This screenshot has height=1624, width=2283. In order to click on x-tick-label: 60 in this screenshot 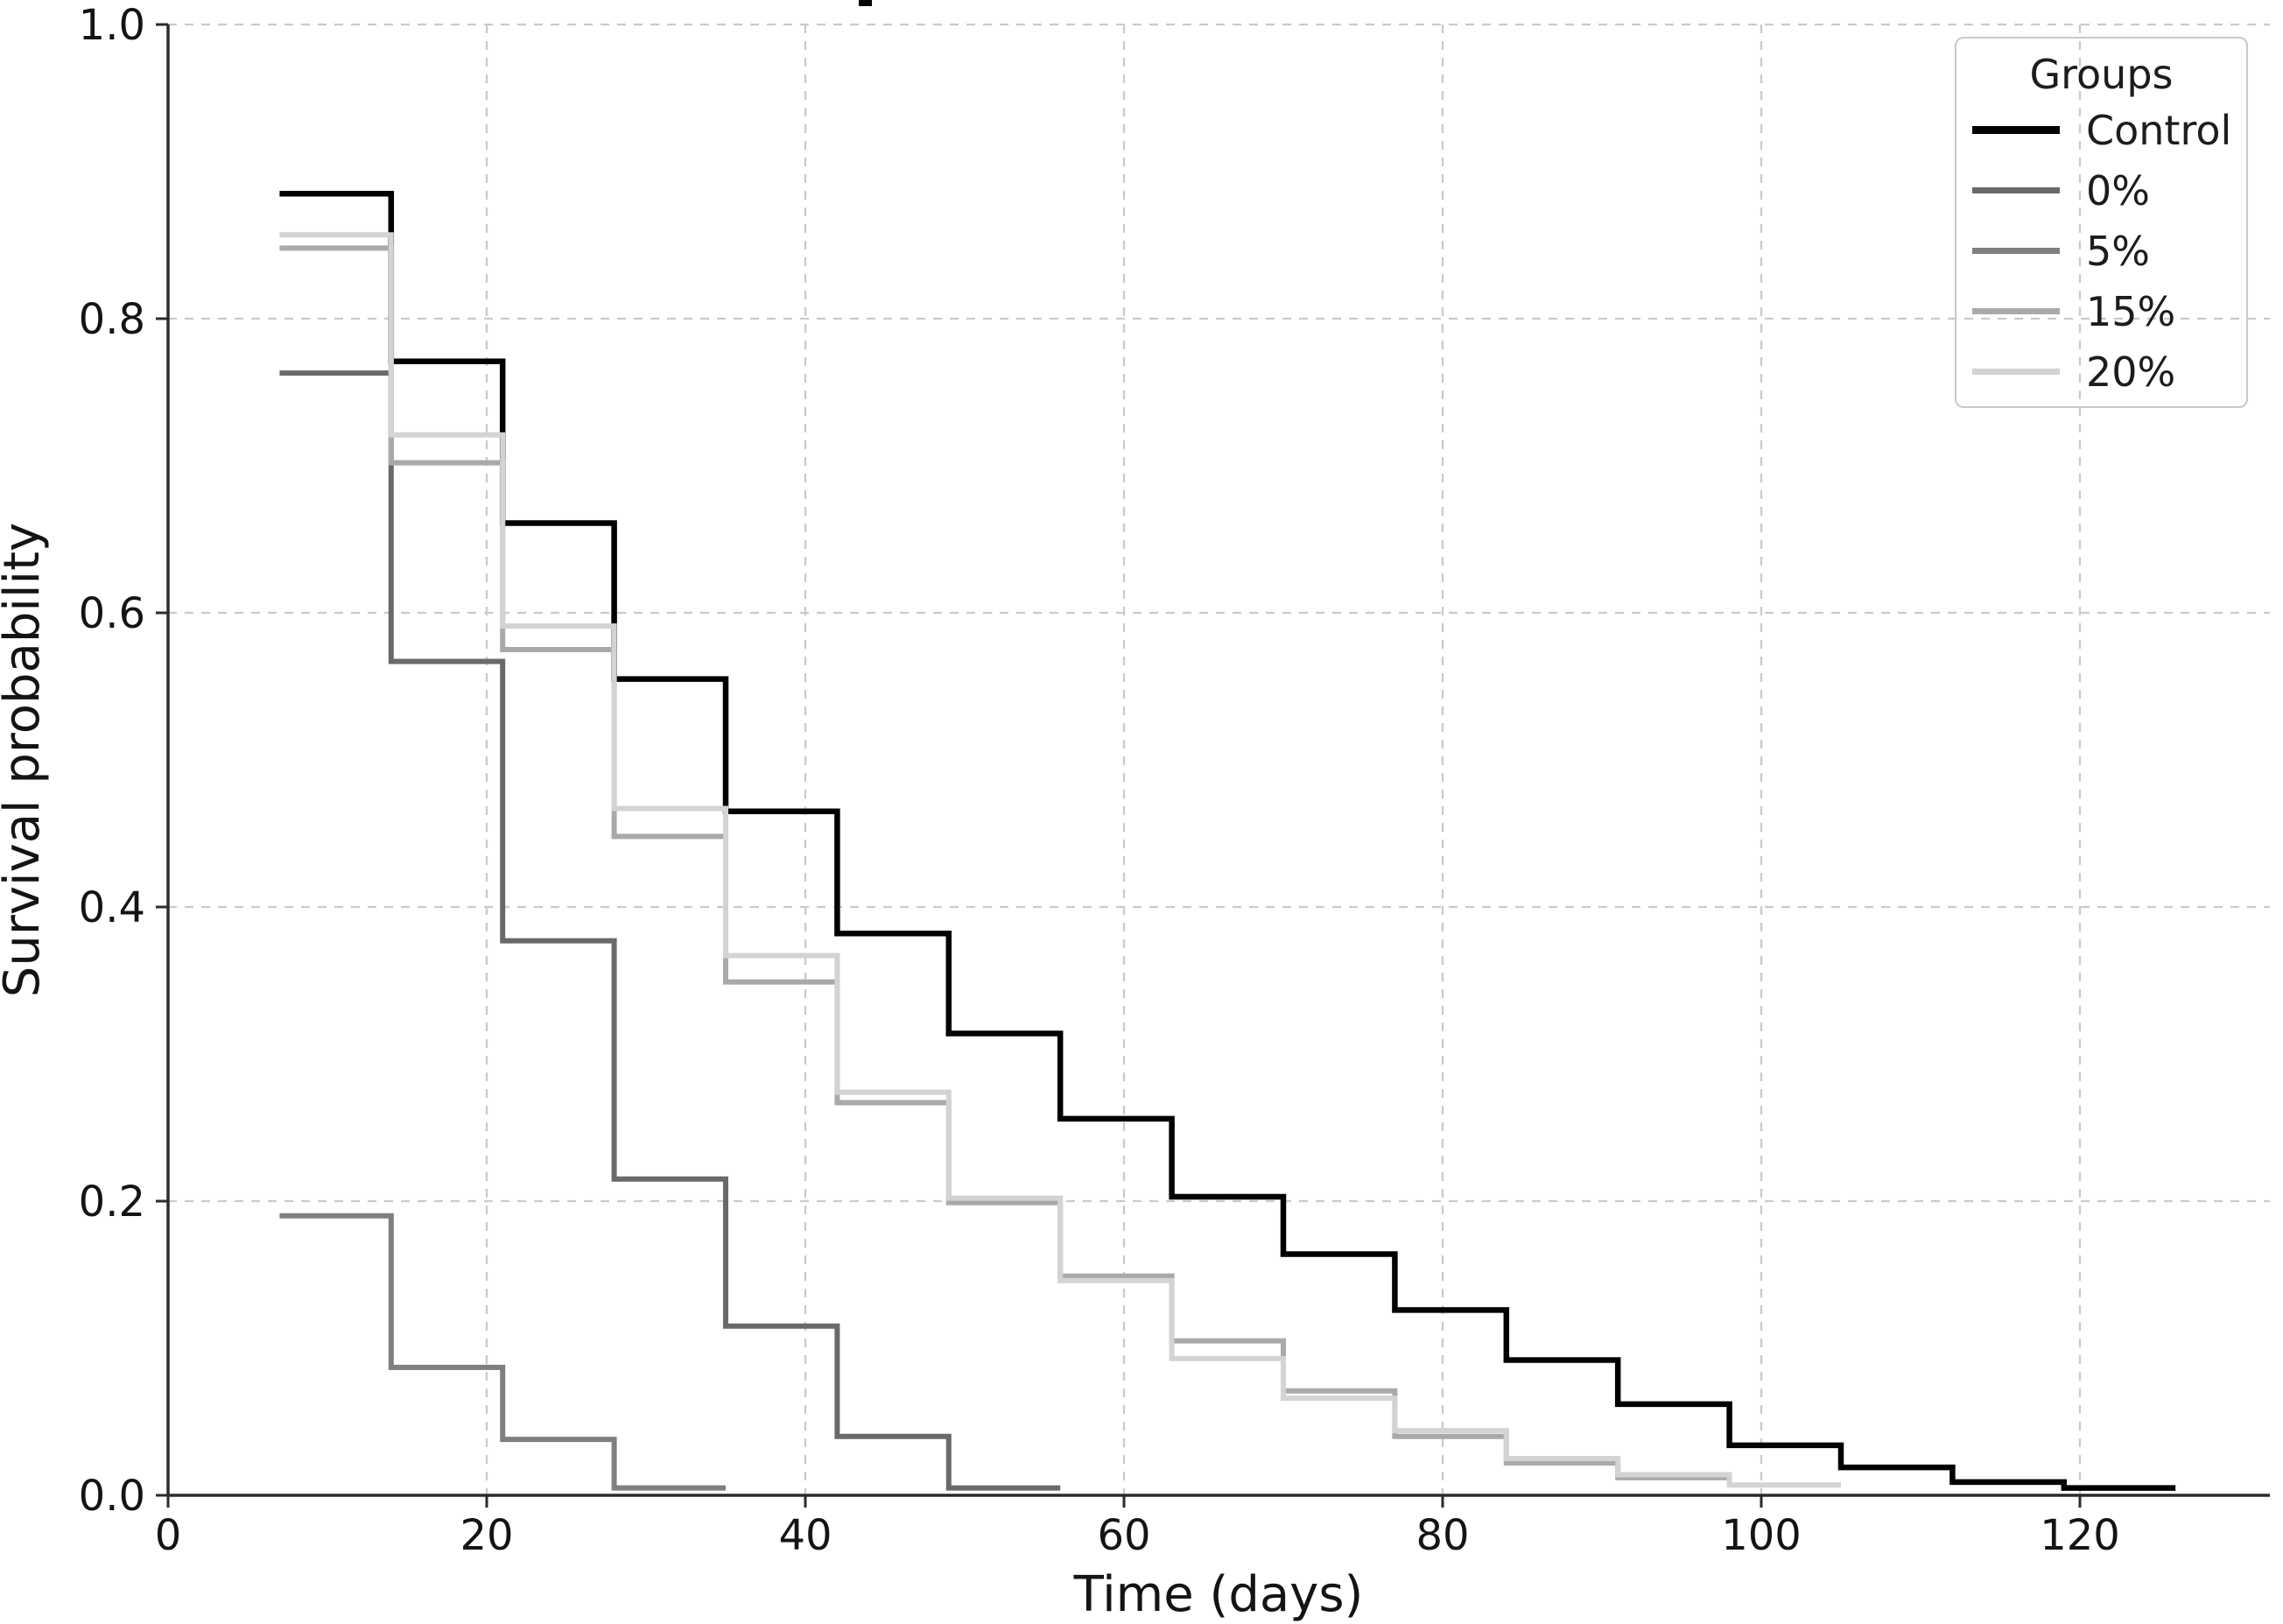, I will do `click(1123, 1535)`.